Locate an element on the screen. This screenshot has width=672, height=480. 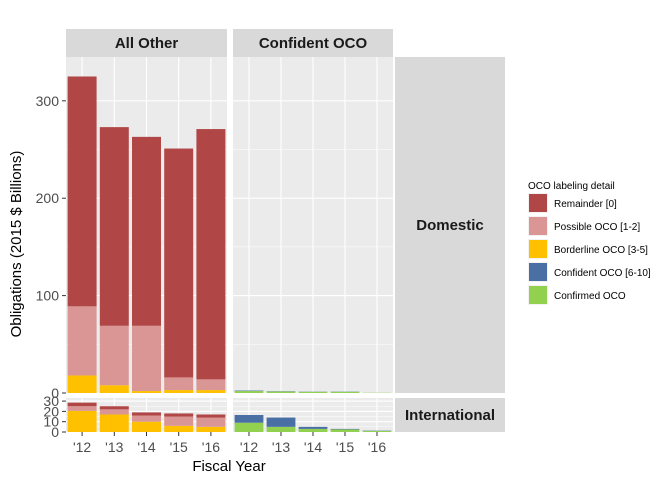
y-tick-label: 200 is located at coordinates (48, 198).